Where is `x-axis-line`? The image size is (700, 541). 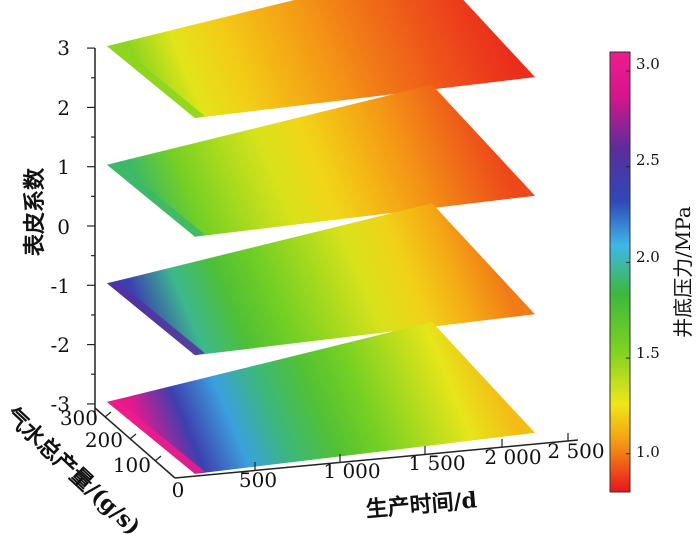 x-axis-line is located at coordinates (376, 459).